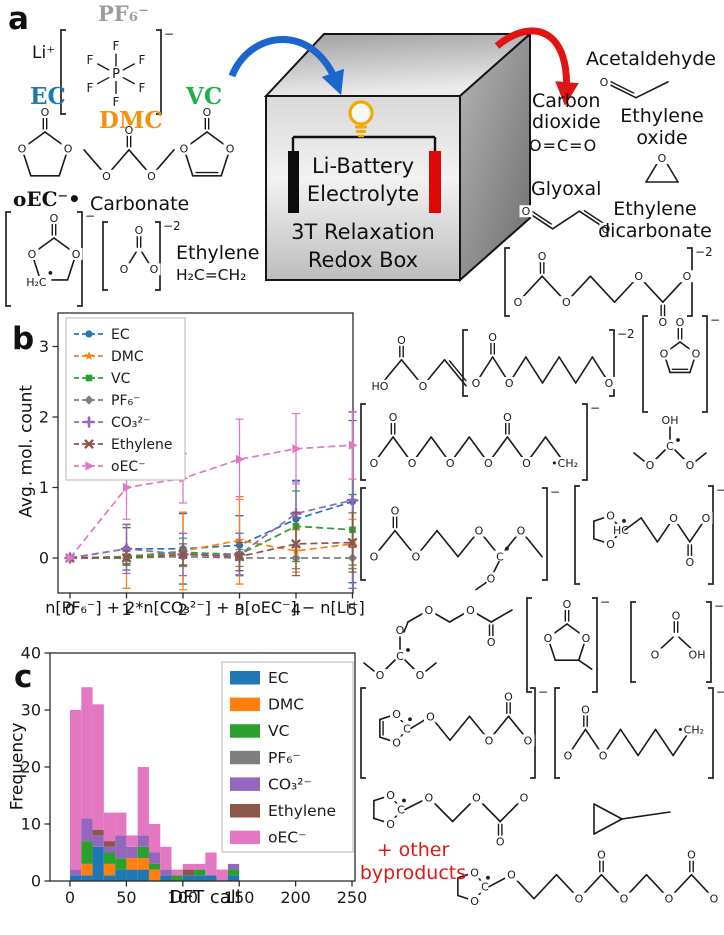 The width and height of the screenshot is (724, 935). I want to click on svg-text: 10, so click(31, 824).